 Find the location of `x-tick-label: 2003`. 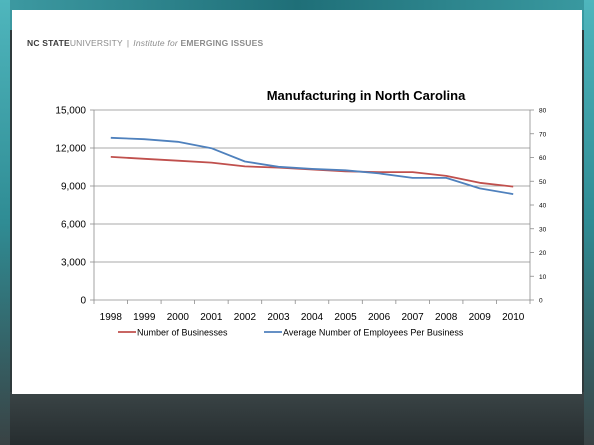

x-tick-label: 2003 is located at coordinates (278, 317).